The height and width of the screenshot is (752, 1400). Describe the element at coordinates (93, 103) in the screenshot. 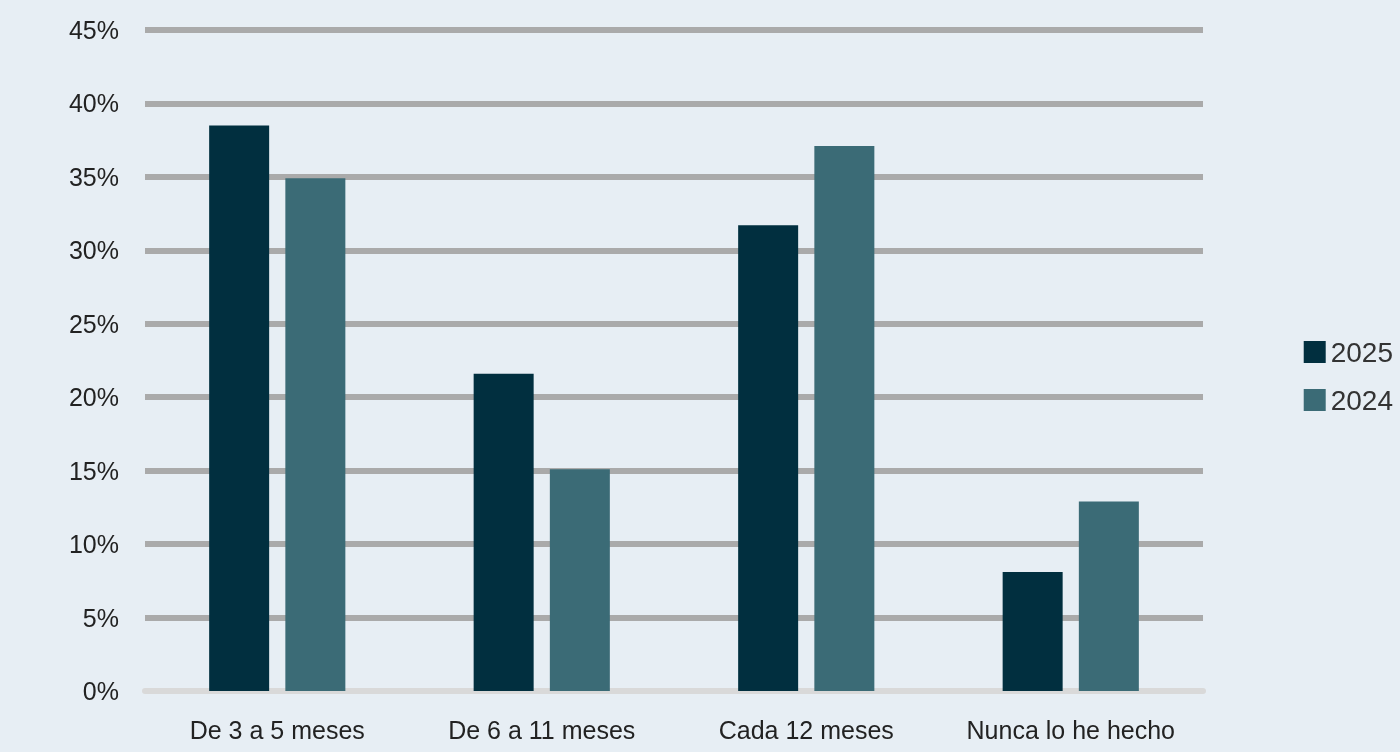

I see `y-tick-label: 40%` at that location.